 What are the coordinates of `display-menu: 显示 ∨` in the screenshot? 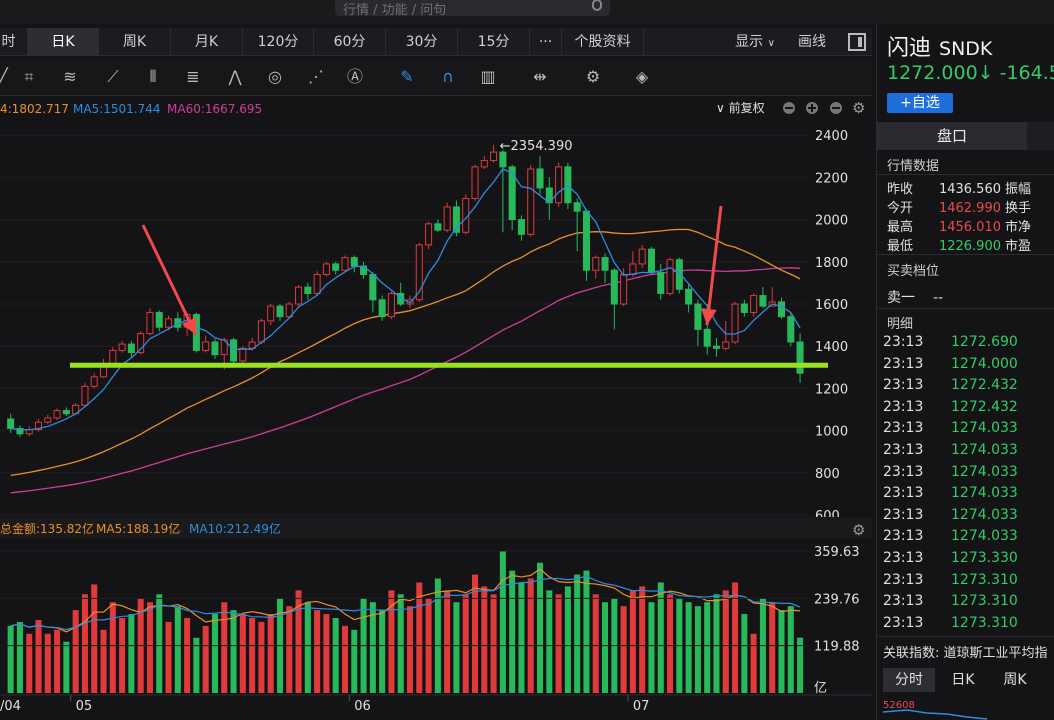 It's located at (755, 42).